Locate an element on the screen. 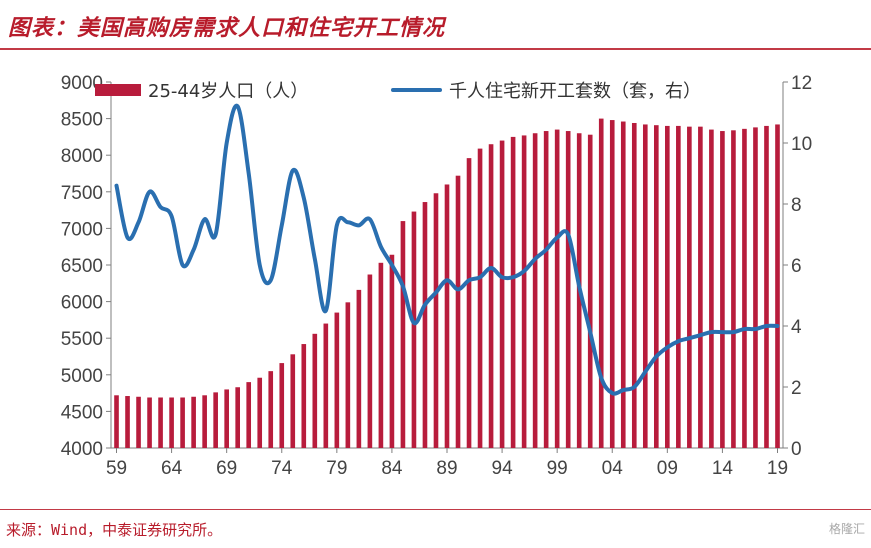  x-tick-label: 14 is located at coordinates (723, 468).